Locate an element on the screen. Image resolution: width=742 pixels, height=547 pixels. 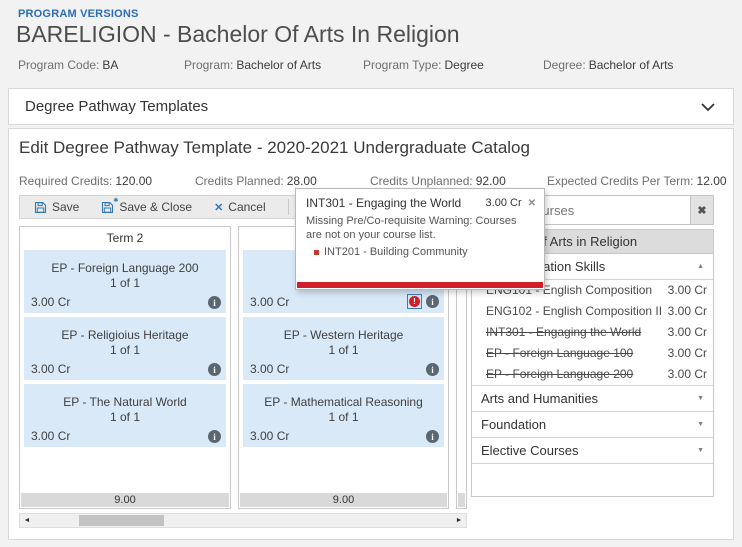
stat-expected-credits-per-term: Expected Credits Per Term: 12.00 is located at coordinates (637, 181).